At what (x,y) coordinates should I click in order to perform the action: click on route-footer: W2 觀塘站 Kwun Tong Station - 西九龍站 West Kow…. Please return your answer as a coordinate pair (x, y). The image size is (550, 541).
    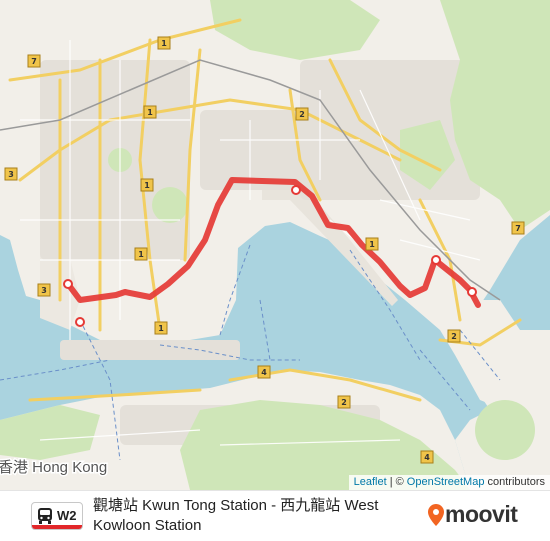
    Looking at the image, I should click on (275, 515).